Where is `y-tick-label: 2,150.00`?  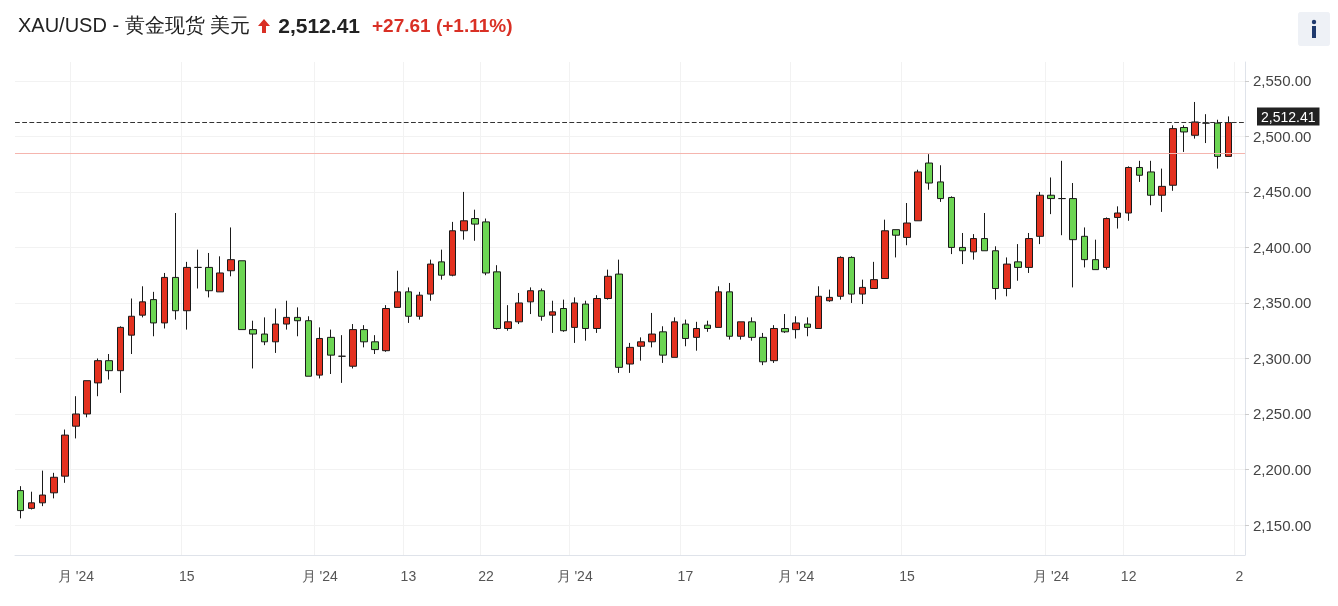
y-tick-label: 2,150.00 is located at coordinates (1282, 525).